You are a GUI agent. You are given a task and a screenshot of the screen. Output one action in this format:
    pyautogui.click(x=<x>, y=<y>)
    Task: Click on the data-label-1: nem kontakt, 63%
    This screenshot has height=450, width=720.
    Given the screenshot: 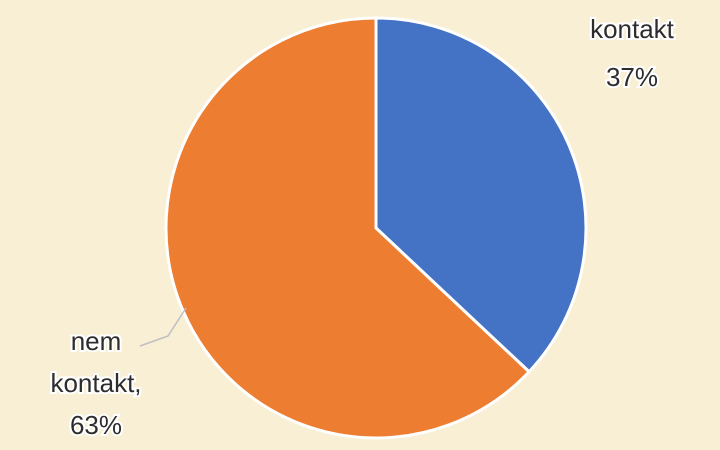 What is the action you would take?
    pyautogui.click(x=95, y=383)
    